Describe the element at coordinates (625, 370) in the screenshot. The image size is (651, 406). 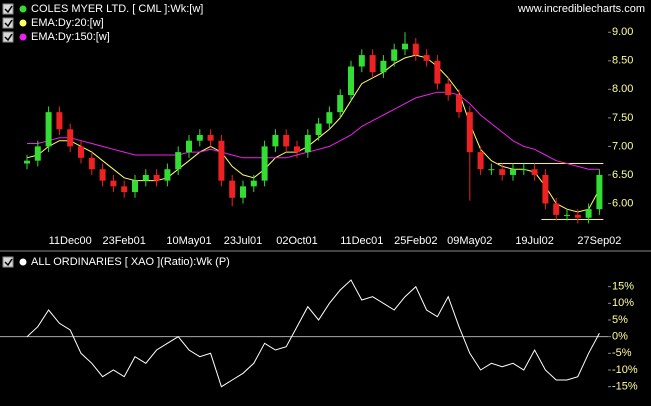
I see `y-tick-label: -10%` at that location.